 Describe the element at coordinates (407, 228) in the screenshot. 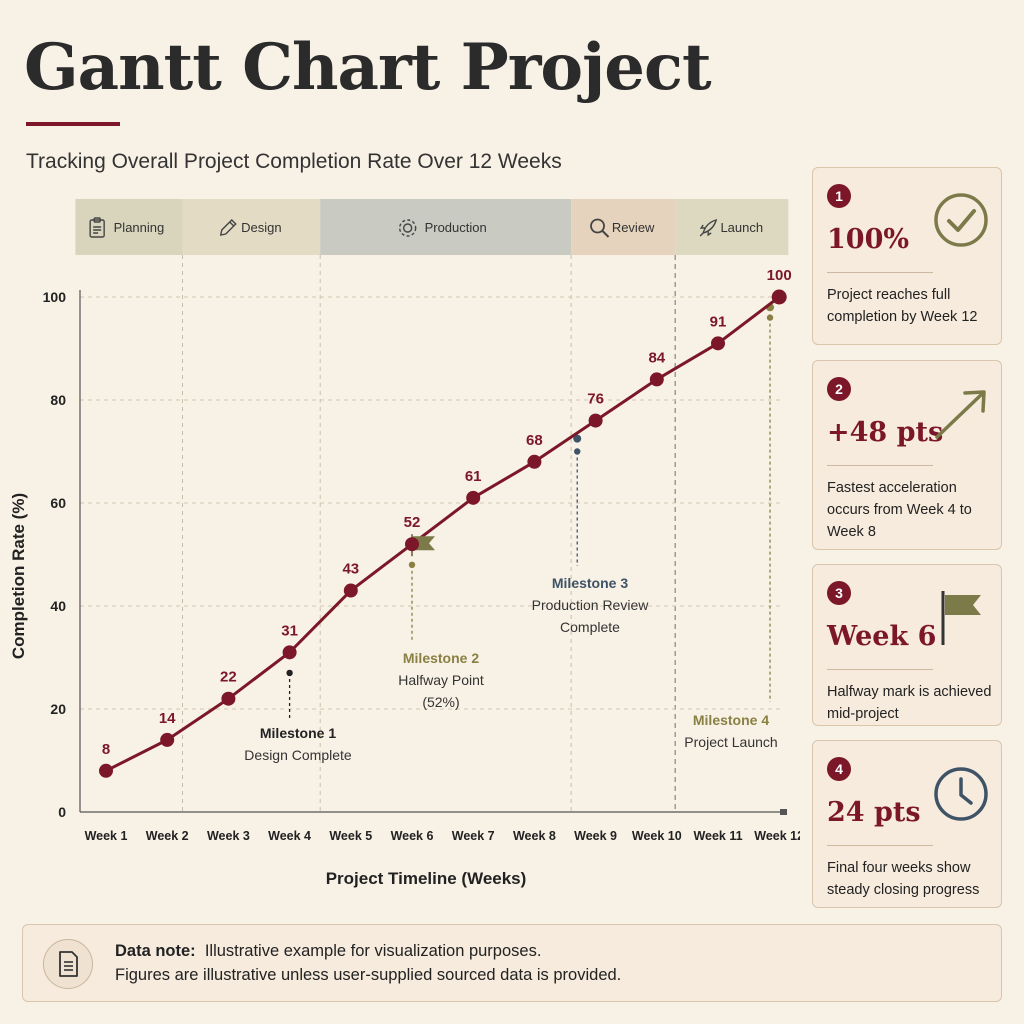

I see `gear-icon` at that location.